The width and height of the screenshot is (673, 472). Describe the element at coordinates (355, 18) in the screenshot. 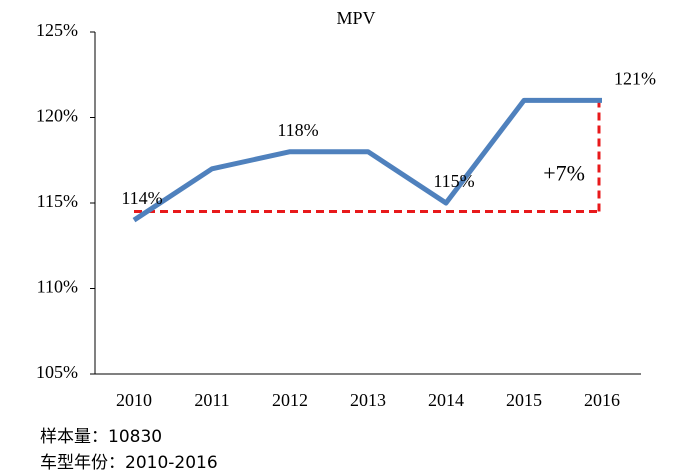

I see `chart-title: MPV` at that location.